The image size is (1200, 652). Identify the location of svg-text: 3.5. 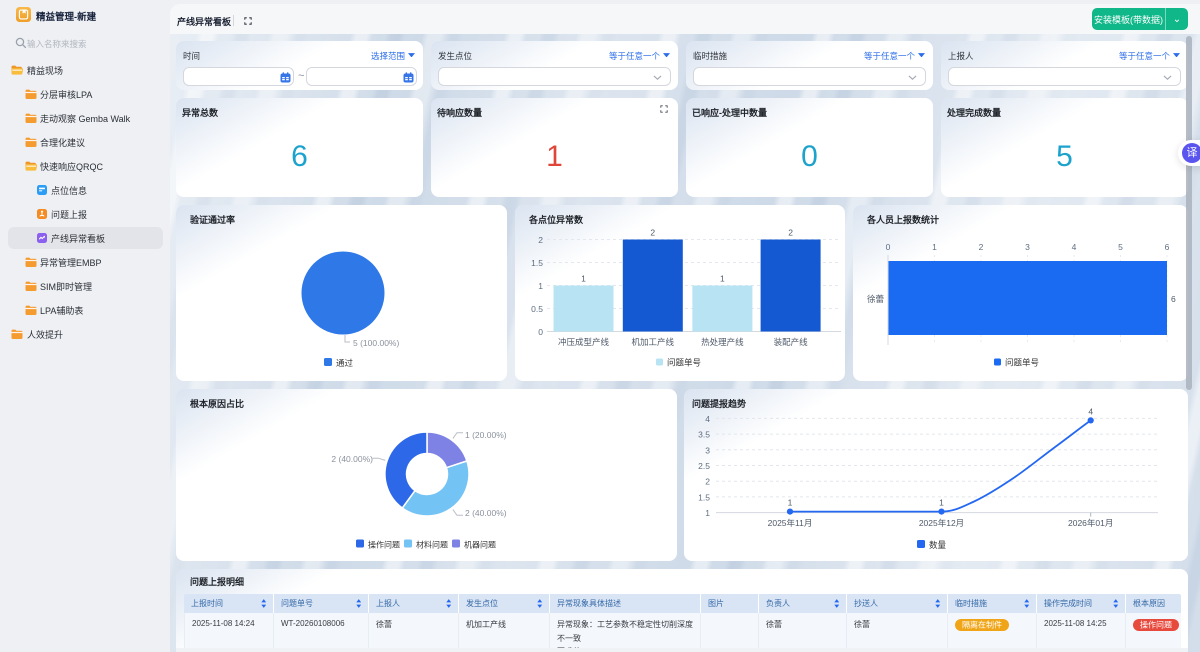
(704, 435).